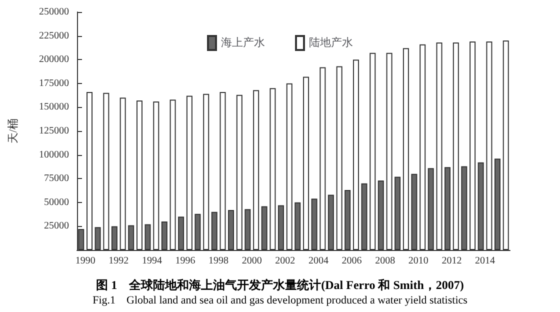 This screenshot has height=312, width=560. I want to click on y-tick-label: 50000, so click(56, 202).